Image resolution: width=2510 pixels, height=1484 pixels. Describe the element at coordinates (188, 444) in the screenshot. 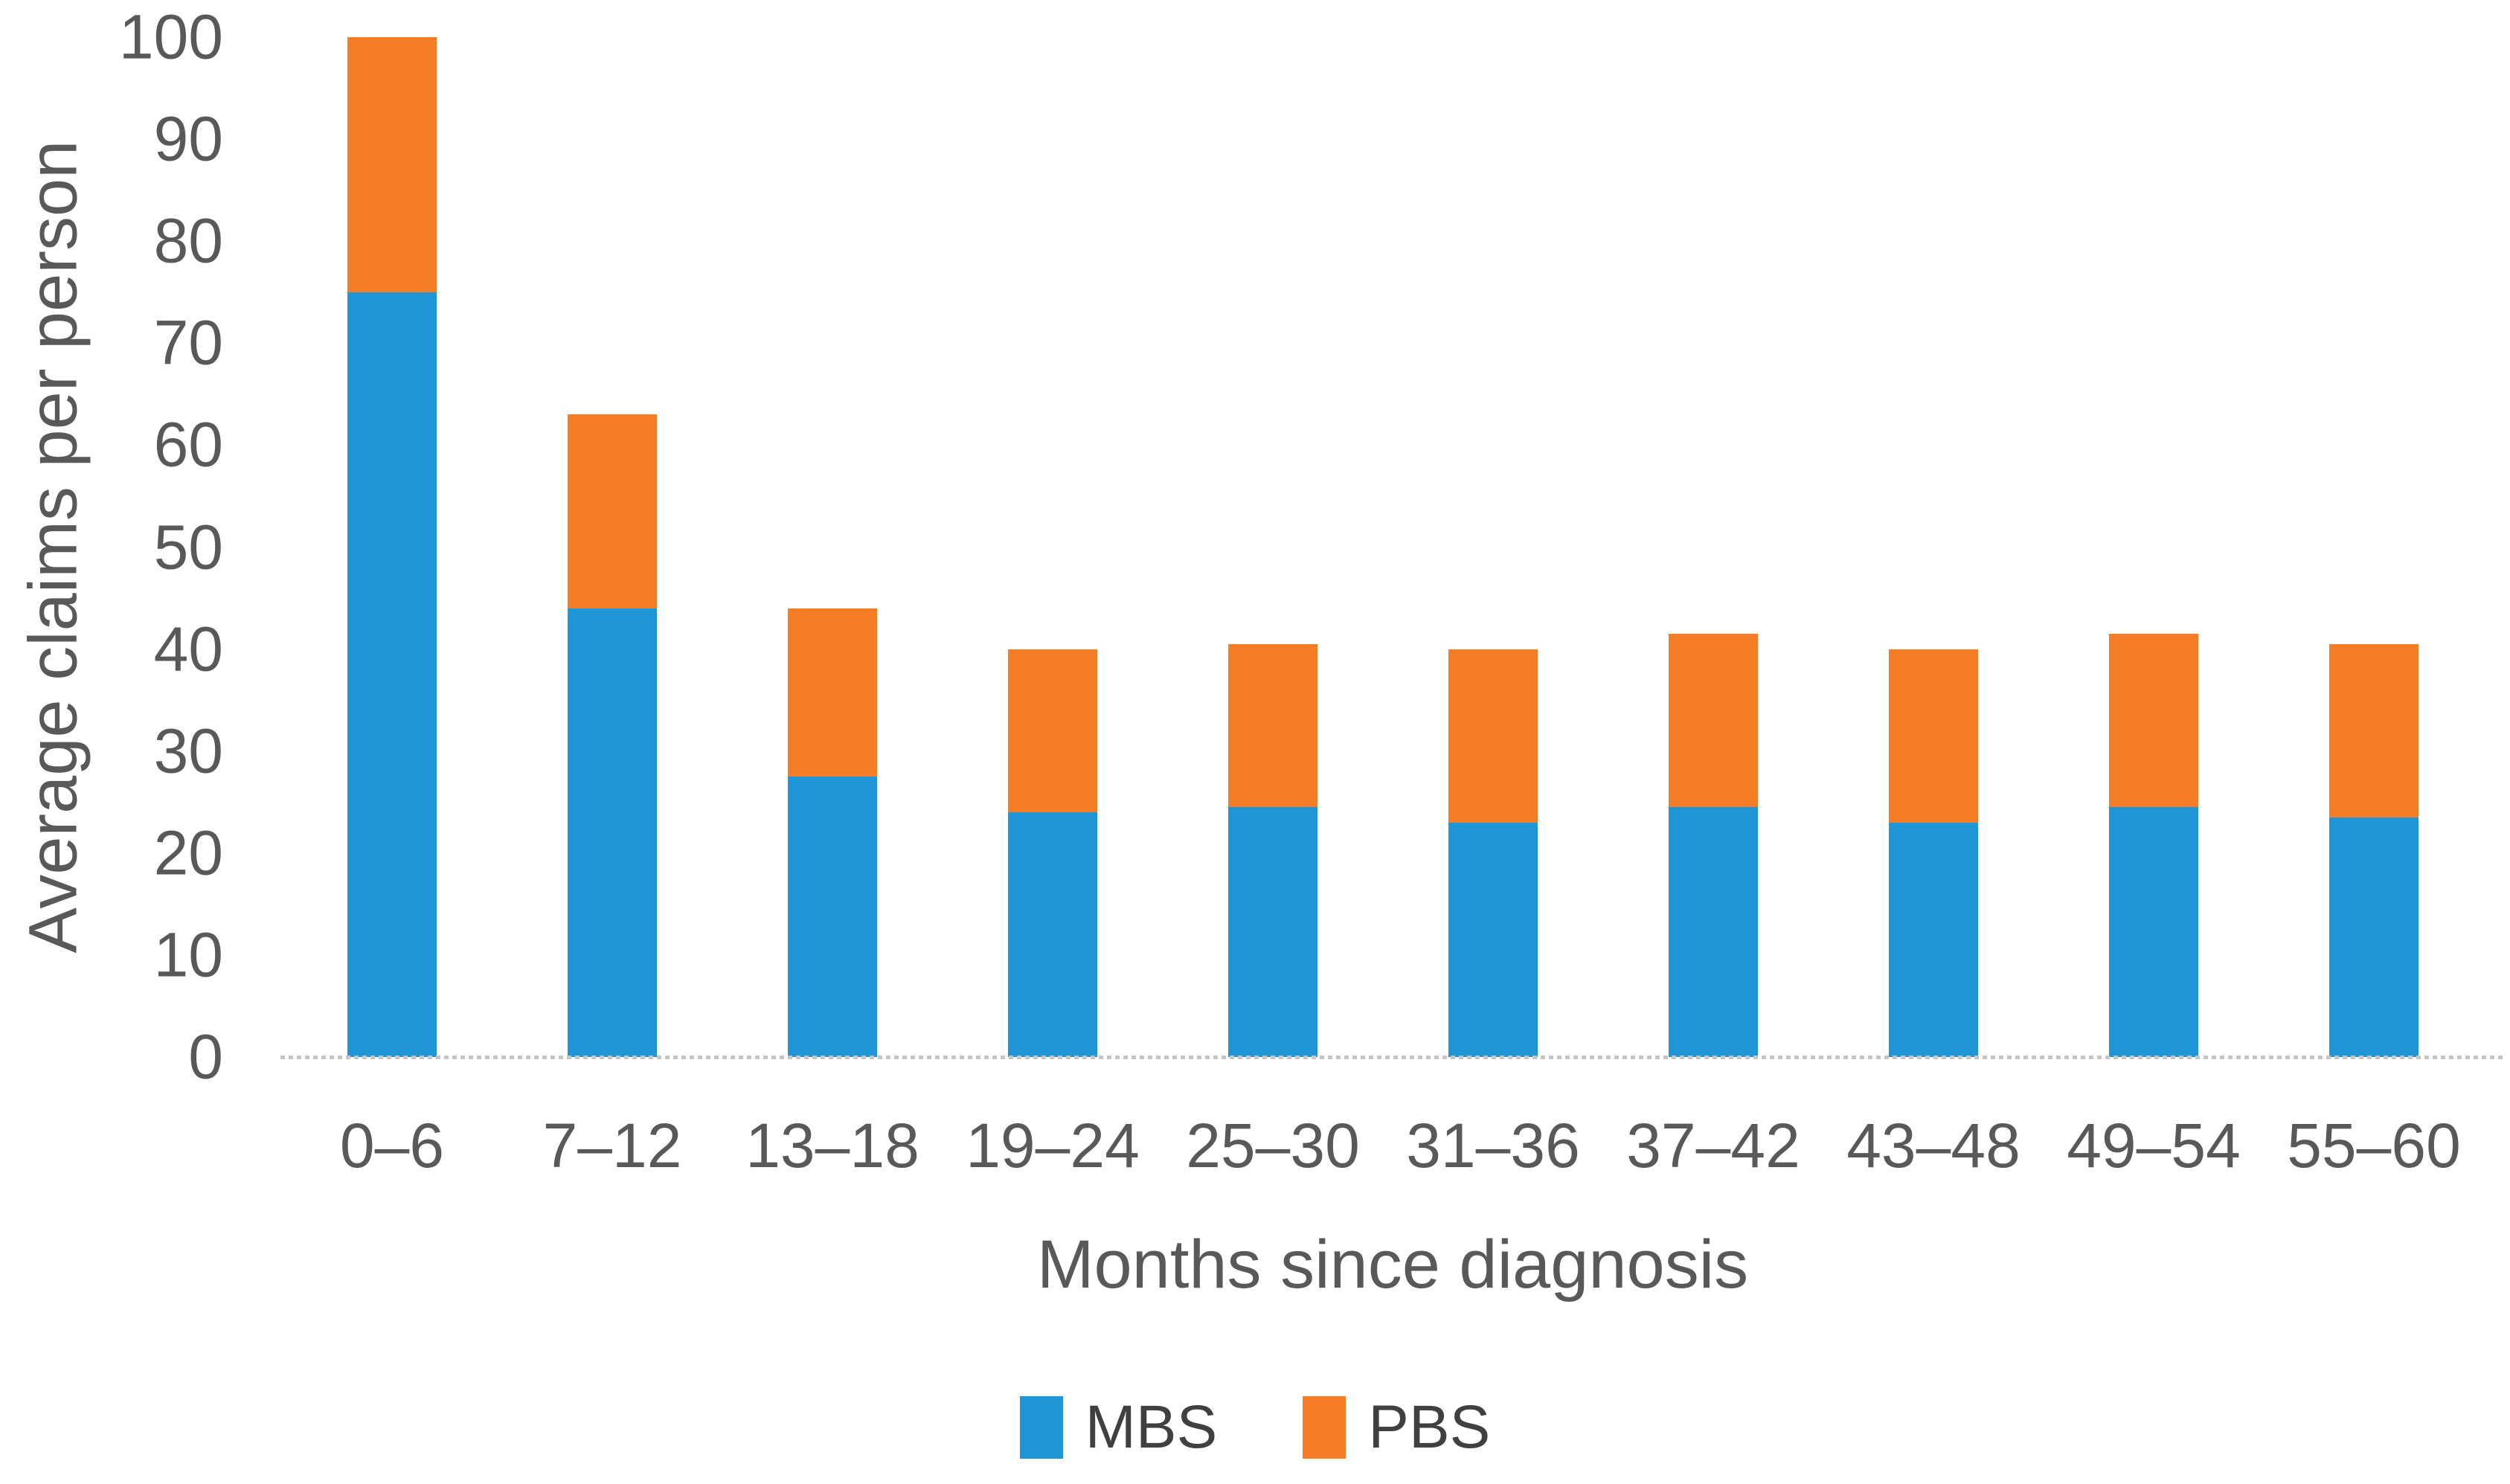

I see `y-tick-label: 60` at that location.